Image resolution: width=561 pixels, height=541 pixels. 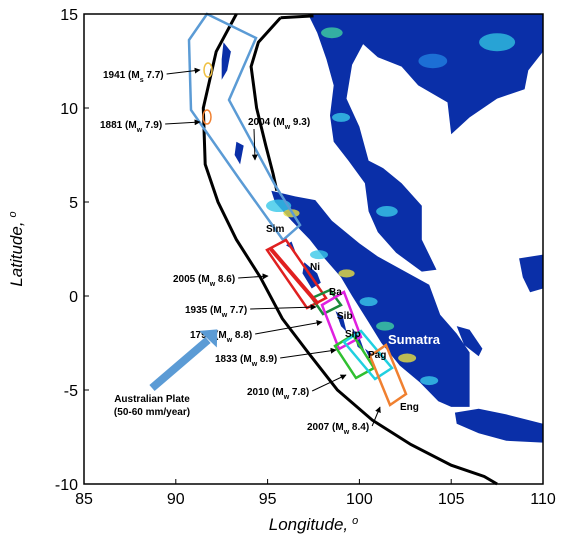 I want to click on event-label-part: 8.8), so click(x=242, y=335).